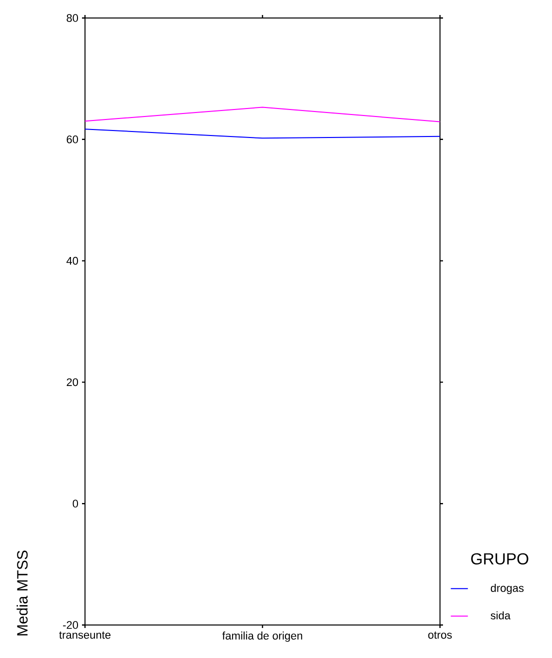  I want to click on x-tick-label: otros, so click(440, 635).